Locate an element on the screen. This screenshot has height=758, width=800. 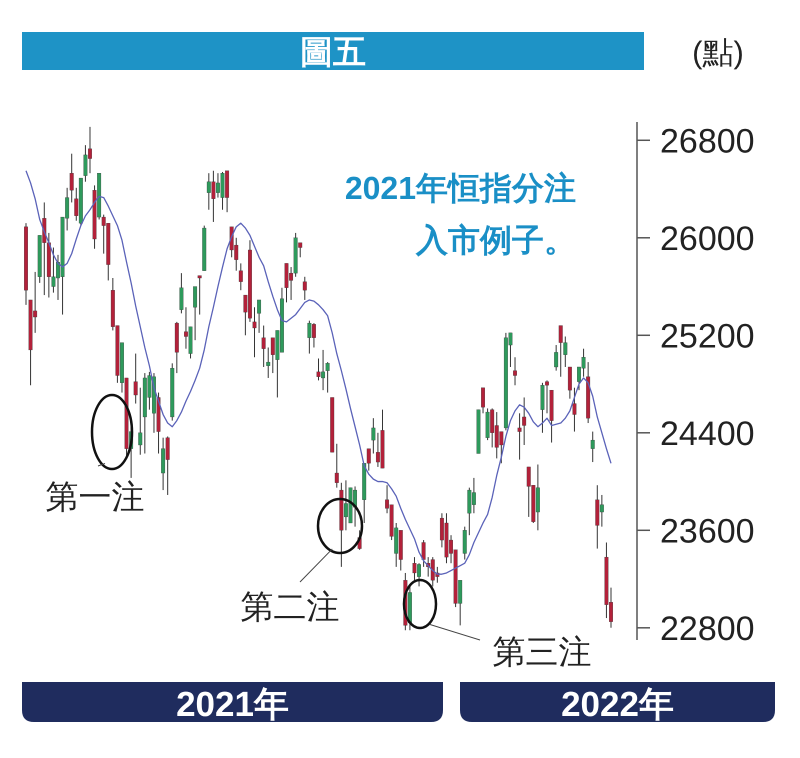
y-tick-label: 22800 is located at coordinates (707, 629).